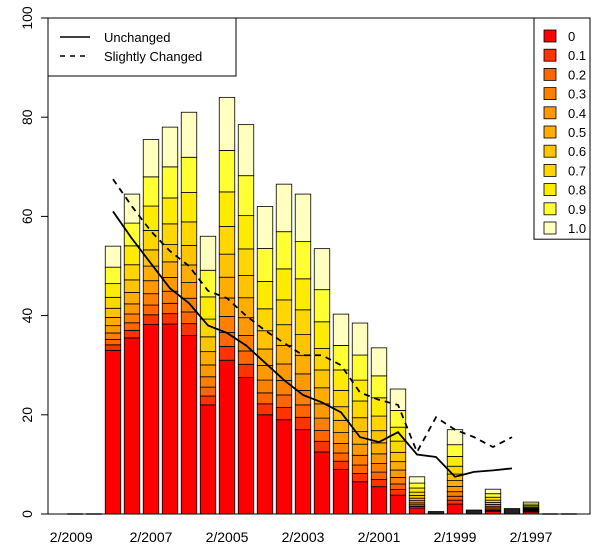 The width and height of the screenshot is (598, 552). I want to click on fill-legend-box, so click(562, 128).